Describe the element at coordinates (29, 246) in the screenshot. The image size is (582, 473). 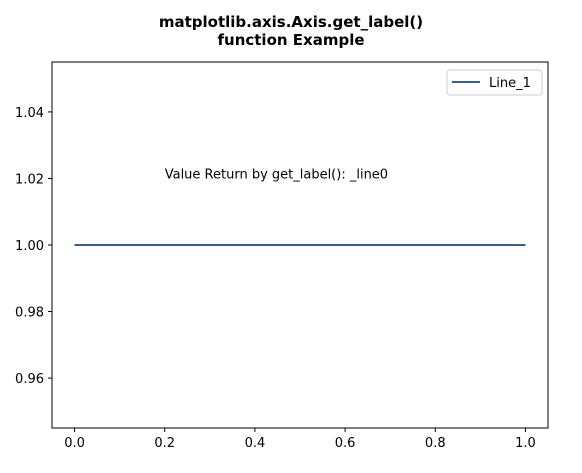
I see `y-tick-label: 1.00` at that location.